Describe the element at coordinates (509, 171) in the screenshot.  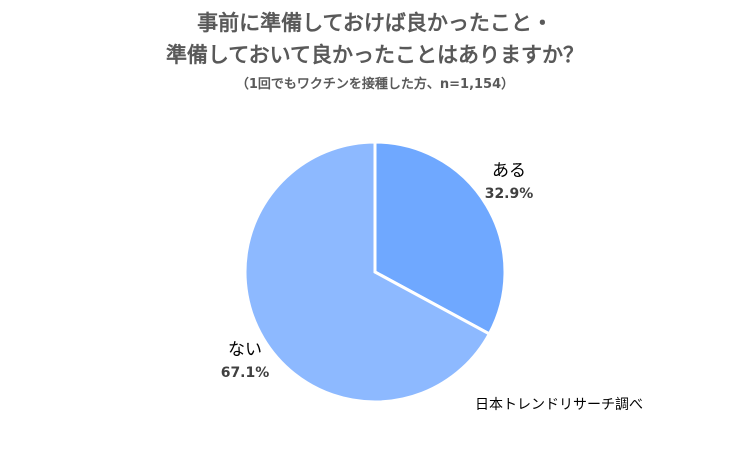
I see `slice-label-1: ある` at that location.